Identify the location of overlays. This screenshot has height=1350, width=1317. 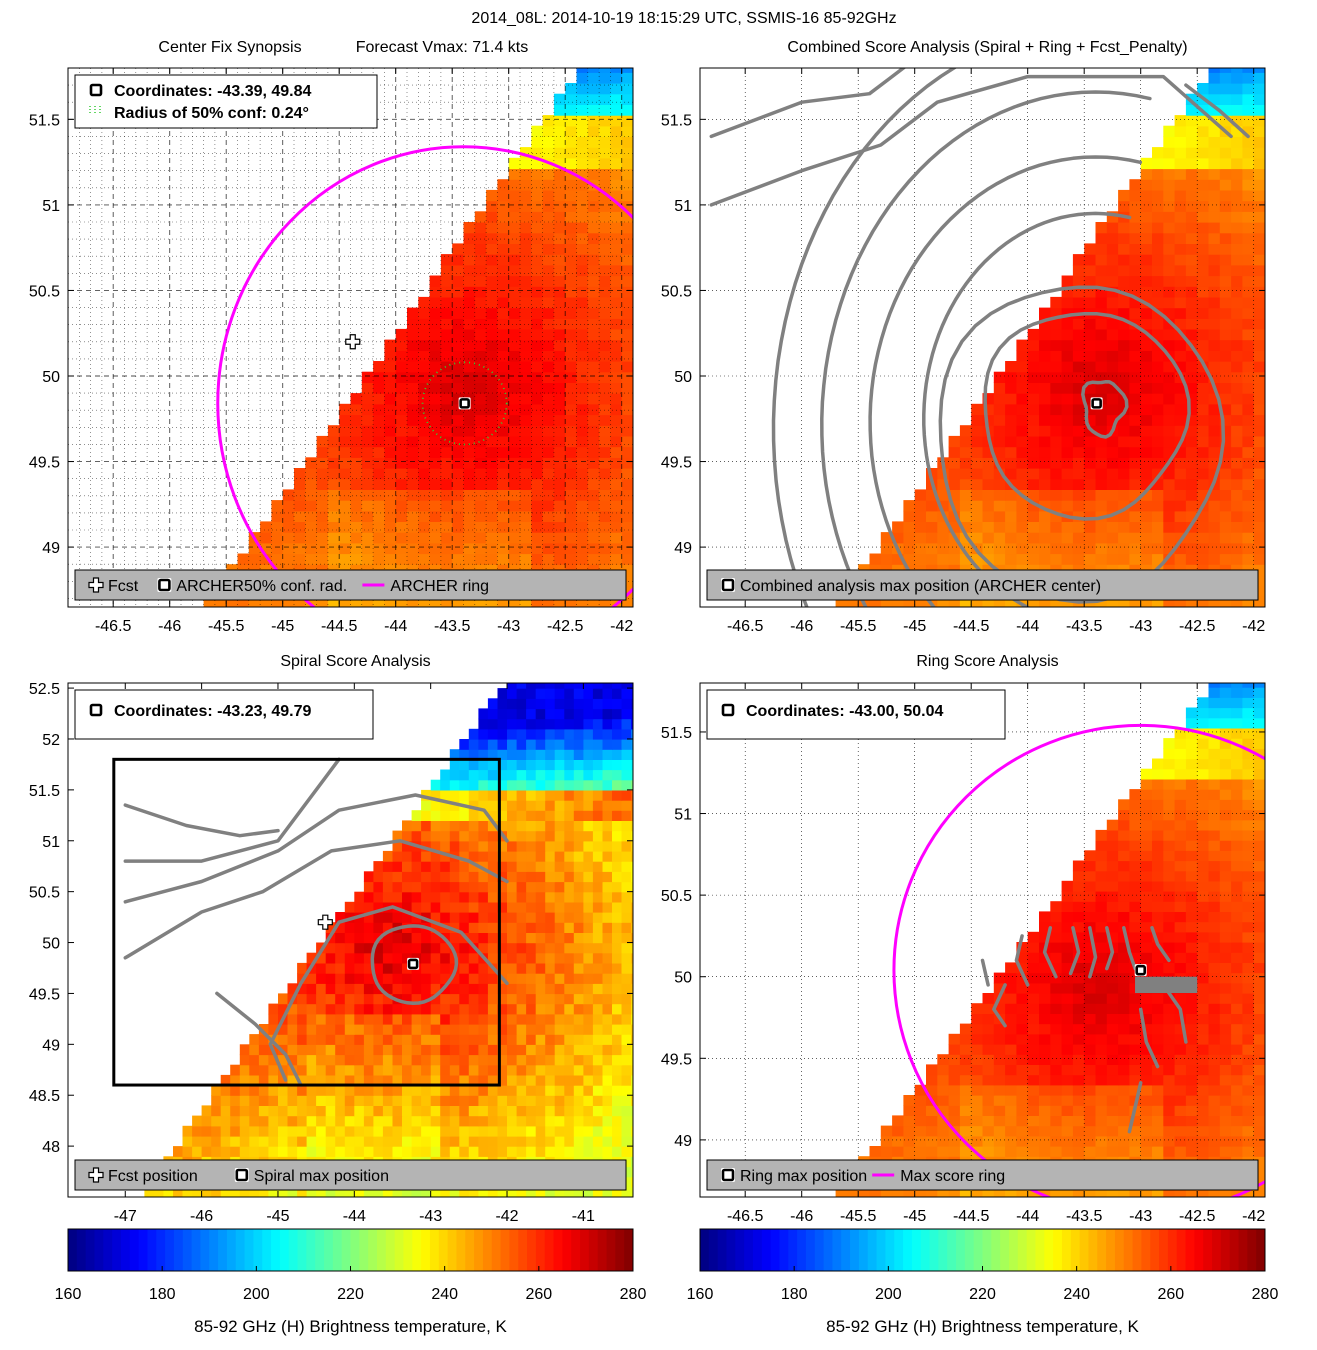
(424, 376).